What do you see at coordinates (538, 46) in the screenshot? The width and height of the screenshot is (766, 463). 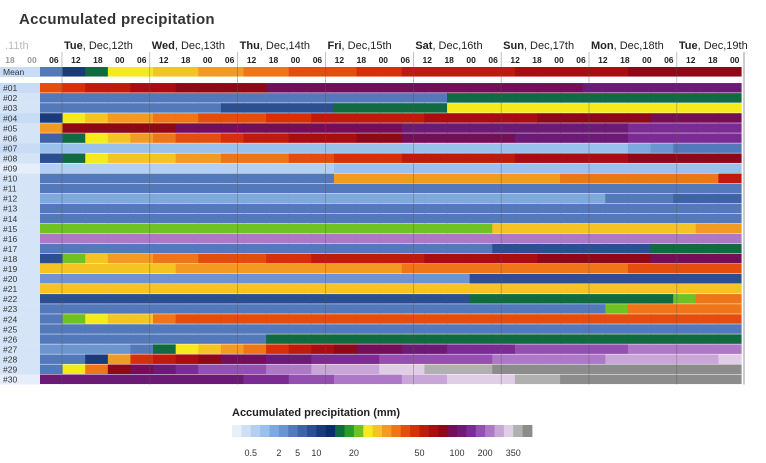 I see `x-day-label: Sun, Dec,17th` at bounding box center [538, 46].